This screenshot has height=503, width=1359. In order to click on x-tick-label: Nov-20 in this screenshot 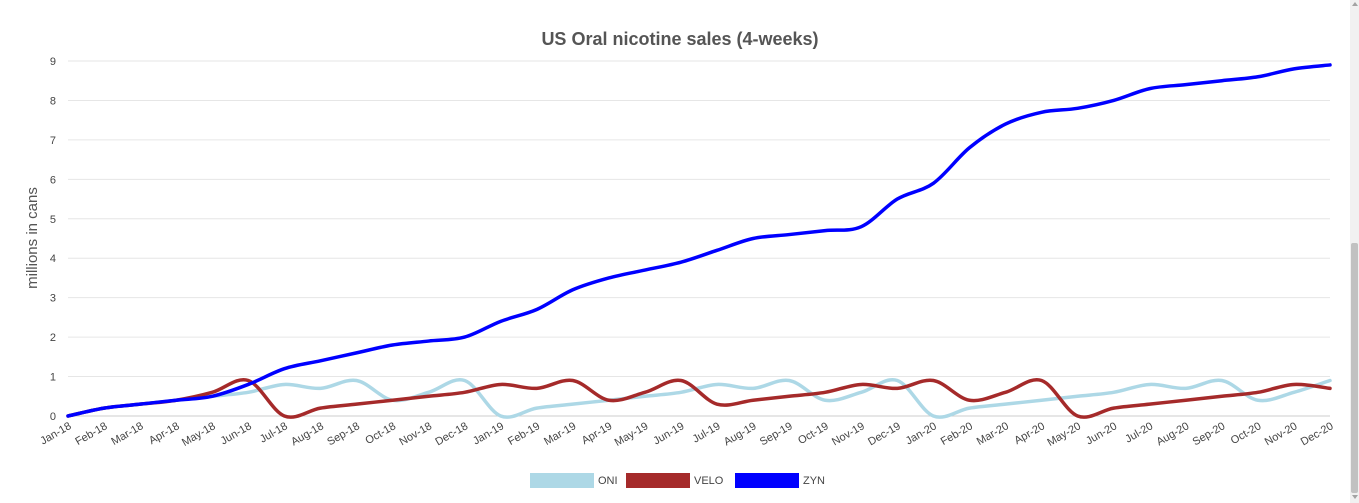, I will do `click(1281, 434)`.